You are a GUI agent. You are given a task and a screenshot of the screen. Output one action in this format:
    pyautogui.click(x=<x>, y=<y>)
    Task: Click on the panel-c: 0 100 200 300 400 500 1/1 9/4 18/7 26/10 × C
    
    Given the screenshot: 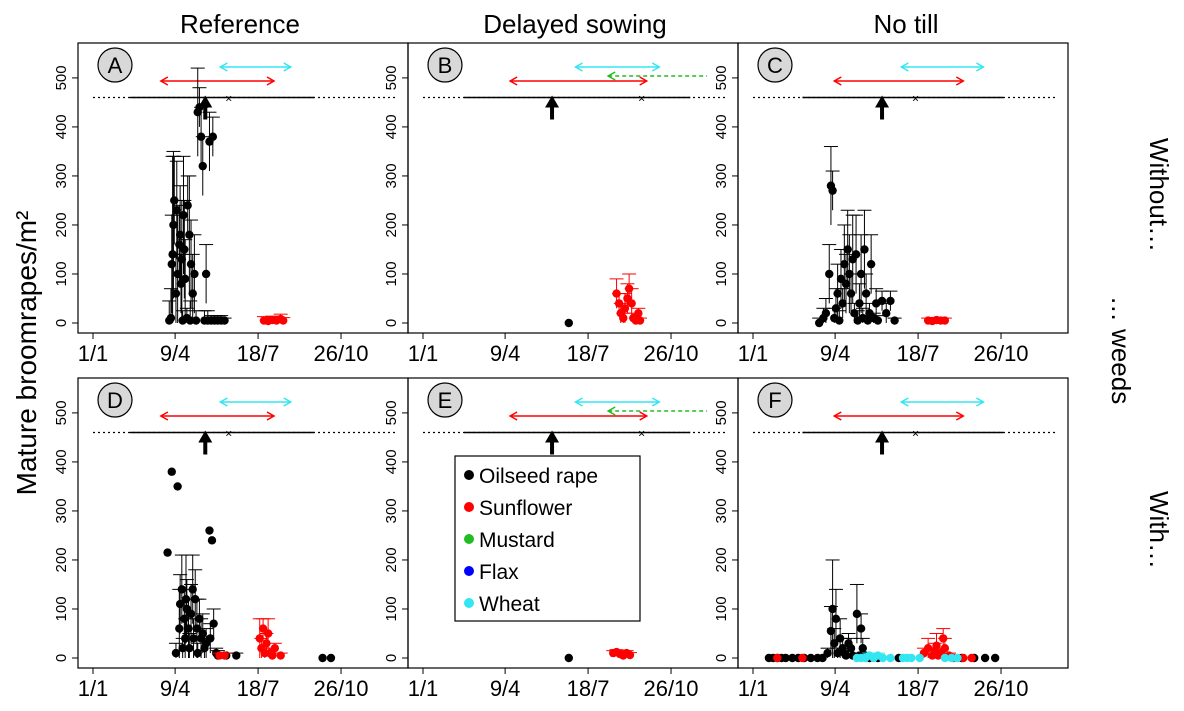 What is the action you would take?
    pyautogui.click(x=891, y=204)
    